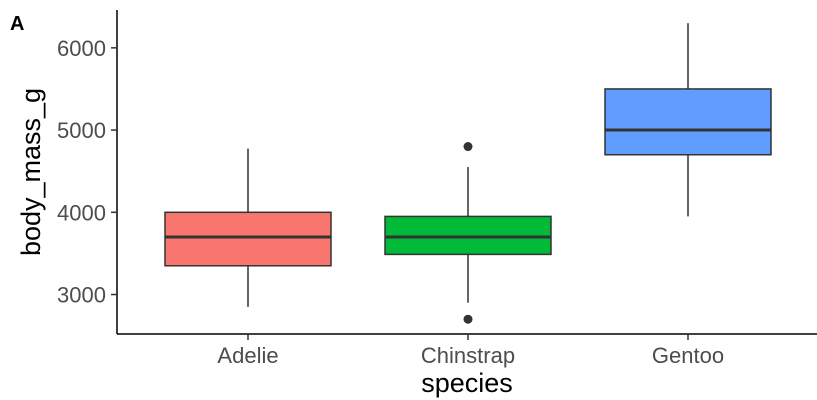 The image size is (817, 400). I want to click on x-tick-label: Gentoo, so click(688, 355).